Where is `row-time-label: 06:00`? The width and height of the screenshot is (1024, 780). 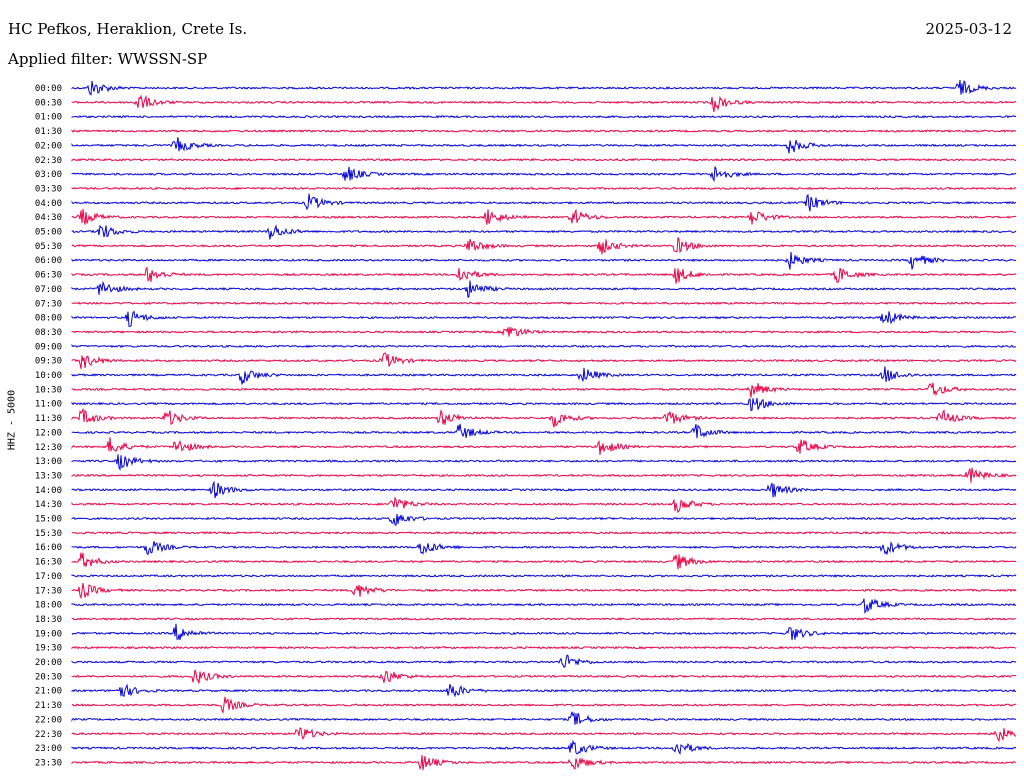 row-time-label: 06:00 is located at coordinates (48, 261).